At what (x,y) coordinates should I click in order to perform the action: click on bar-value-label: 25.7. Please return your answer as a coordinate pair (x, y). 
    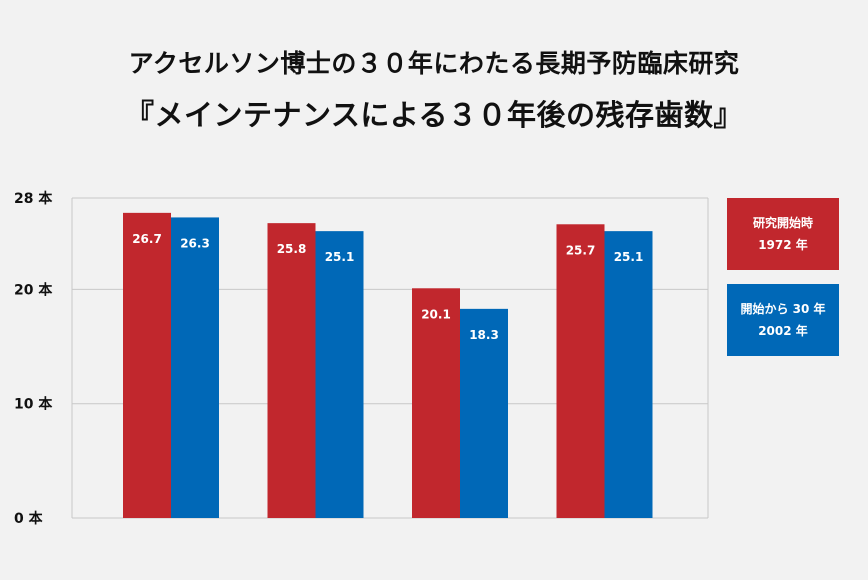
    Looking at the image, I should click on (581, 250).